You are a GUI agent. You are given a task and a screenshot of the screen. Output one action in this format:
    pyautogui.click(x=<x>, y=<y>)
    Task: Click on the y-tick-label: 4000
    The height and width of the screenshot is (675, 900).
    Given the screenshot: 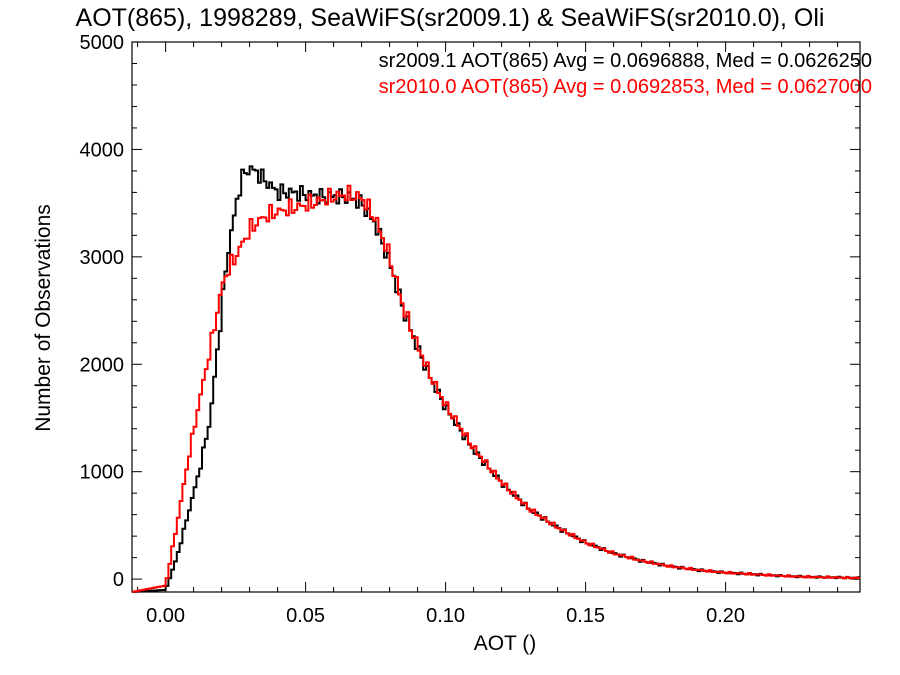 What is the action you would take?
    pyautogui.click(x=102, y=150)
    